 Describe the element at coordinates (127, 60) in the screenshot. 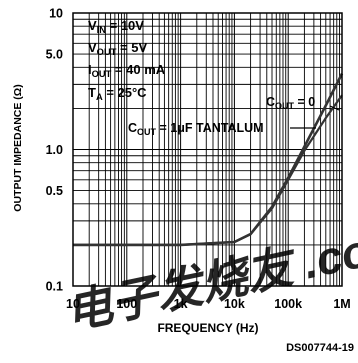

I see `test-conditions: VIN = 10V VOUT = 5V IOUT = 40 mA TA = 25°C` at that location.